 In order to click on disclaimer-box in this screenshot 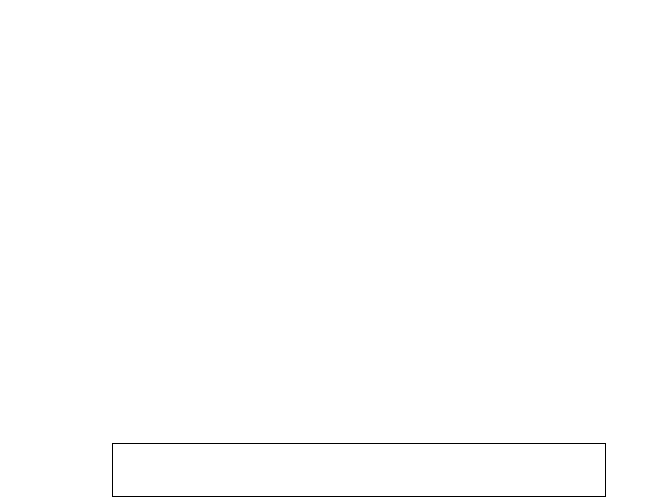, I will do `click(359, 470)`.